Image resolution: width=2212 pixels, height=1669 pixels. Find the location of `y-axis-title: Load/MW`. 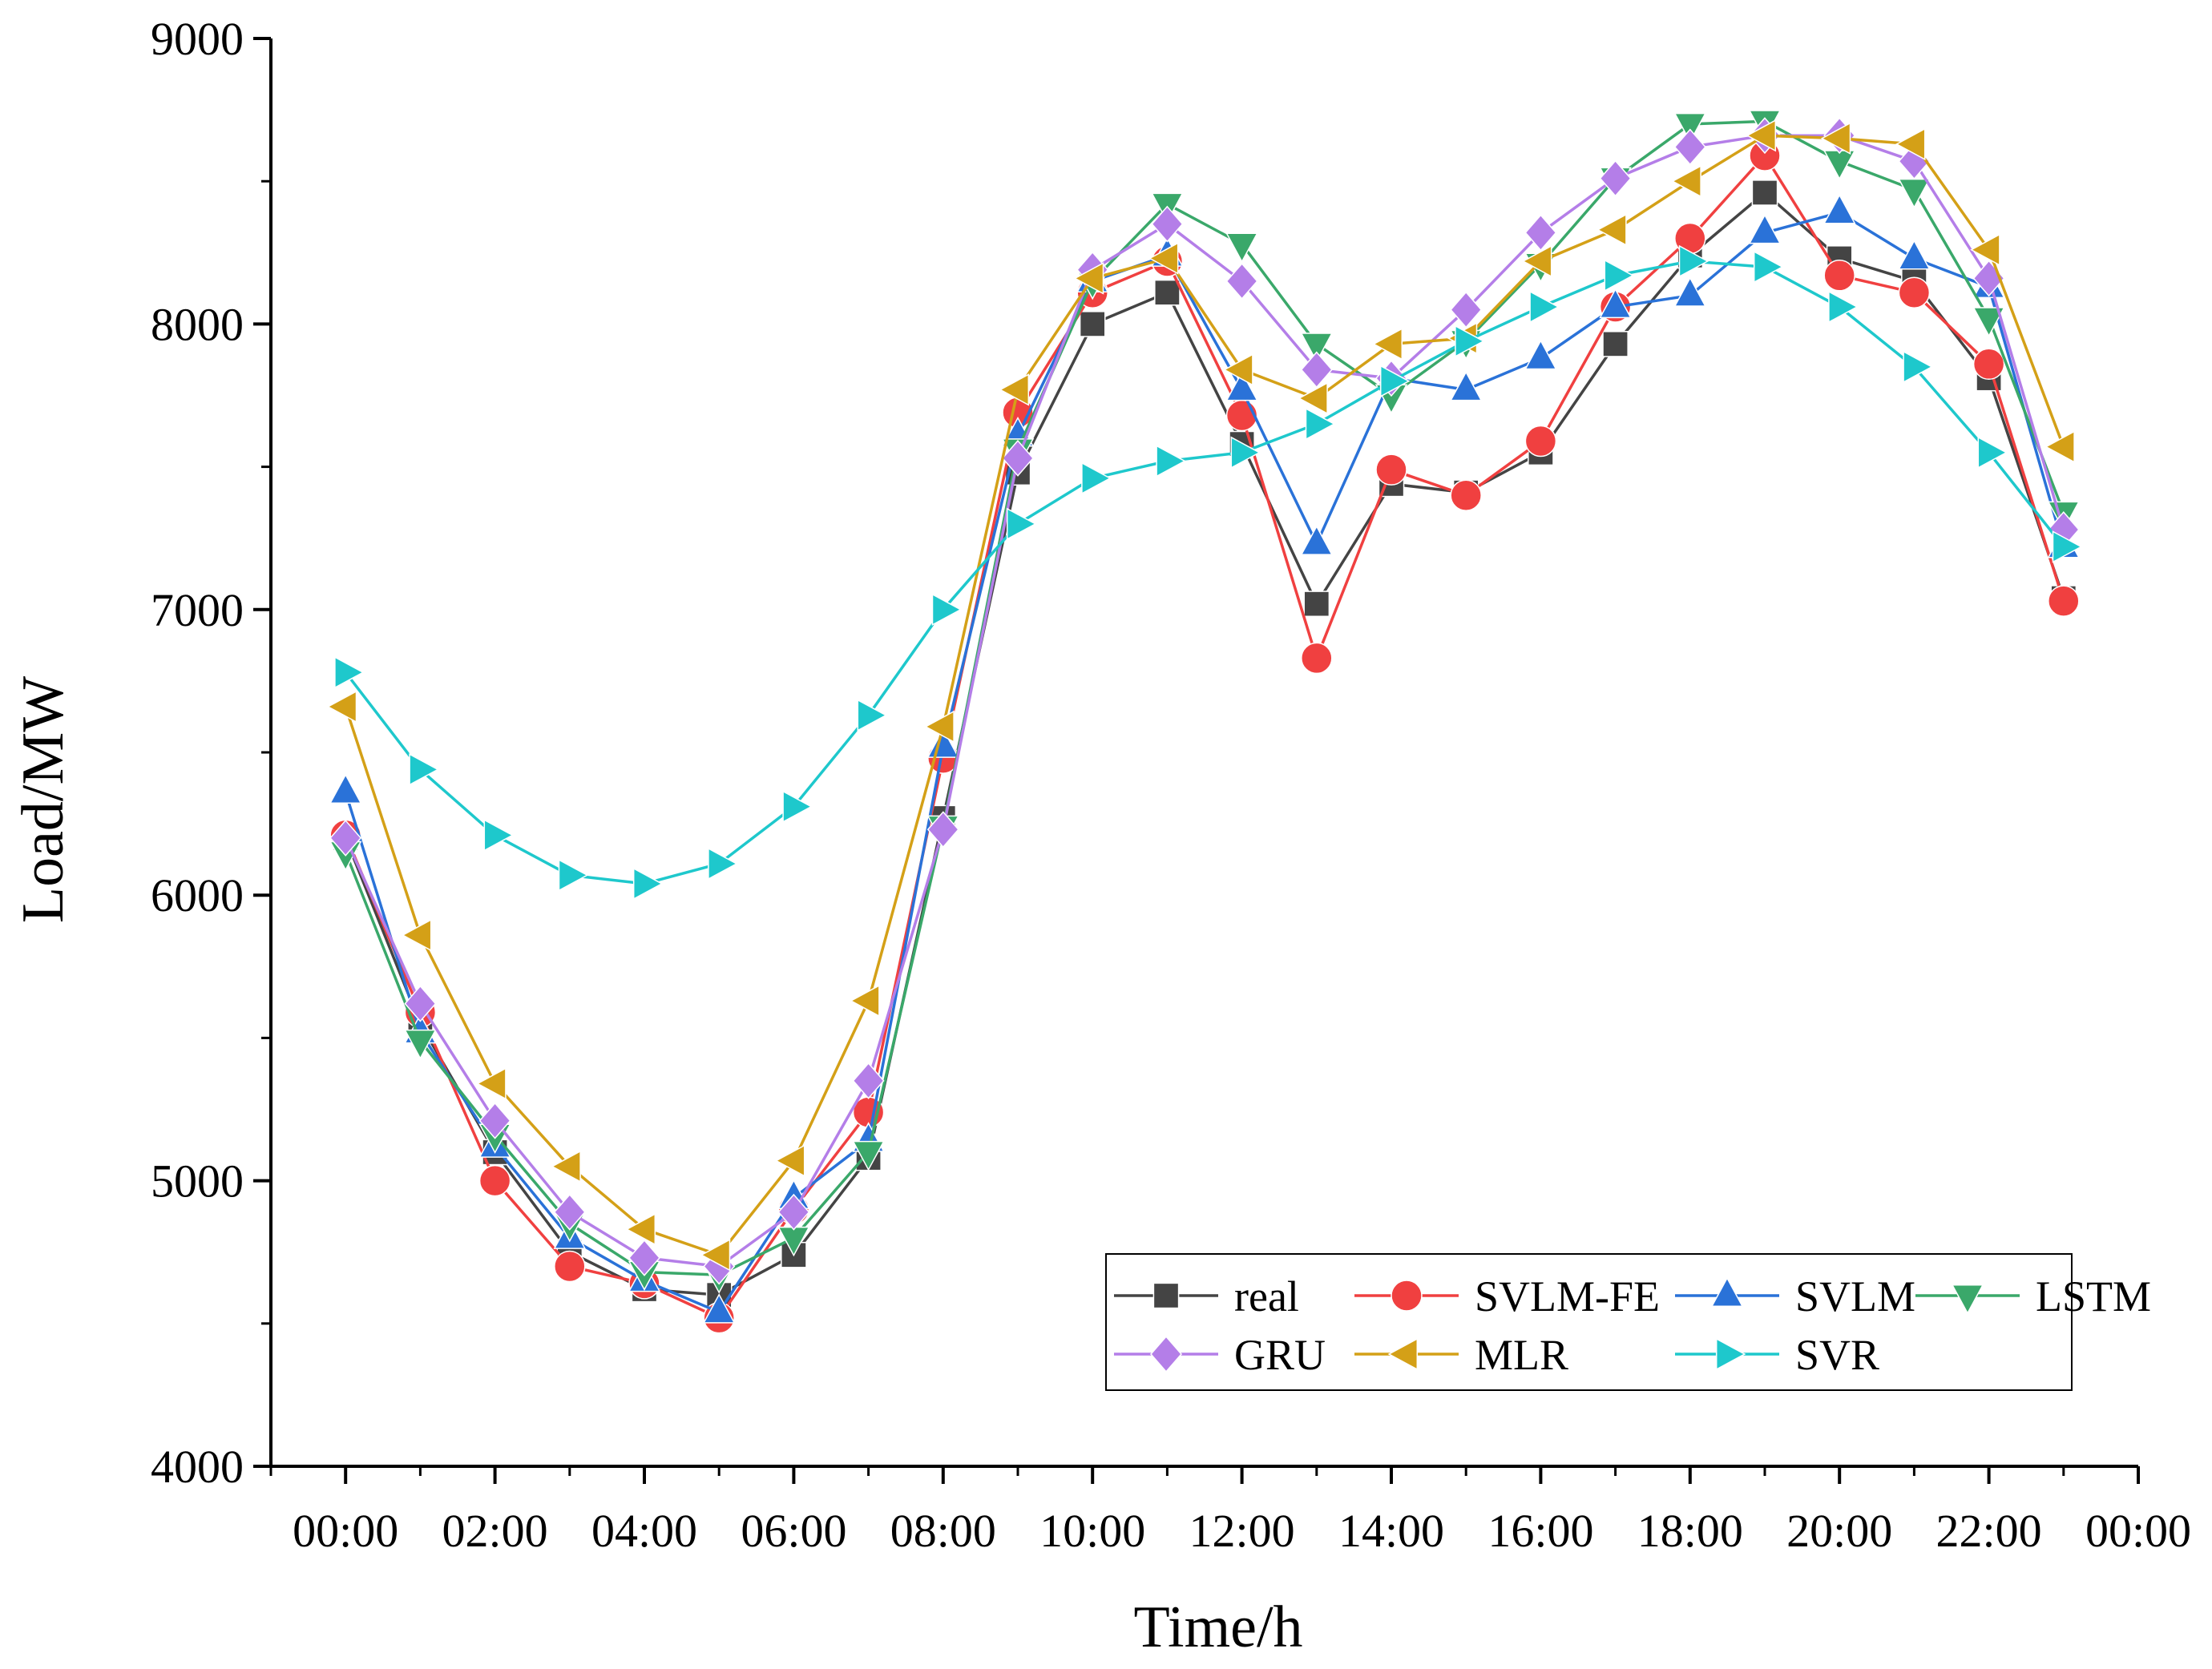

y-axis-title: Load/MW is located at coordinates (43, 799).